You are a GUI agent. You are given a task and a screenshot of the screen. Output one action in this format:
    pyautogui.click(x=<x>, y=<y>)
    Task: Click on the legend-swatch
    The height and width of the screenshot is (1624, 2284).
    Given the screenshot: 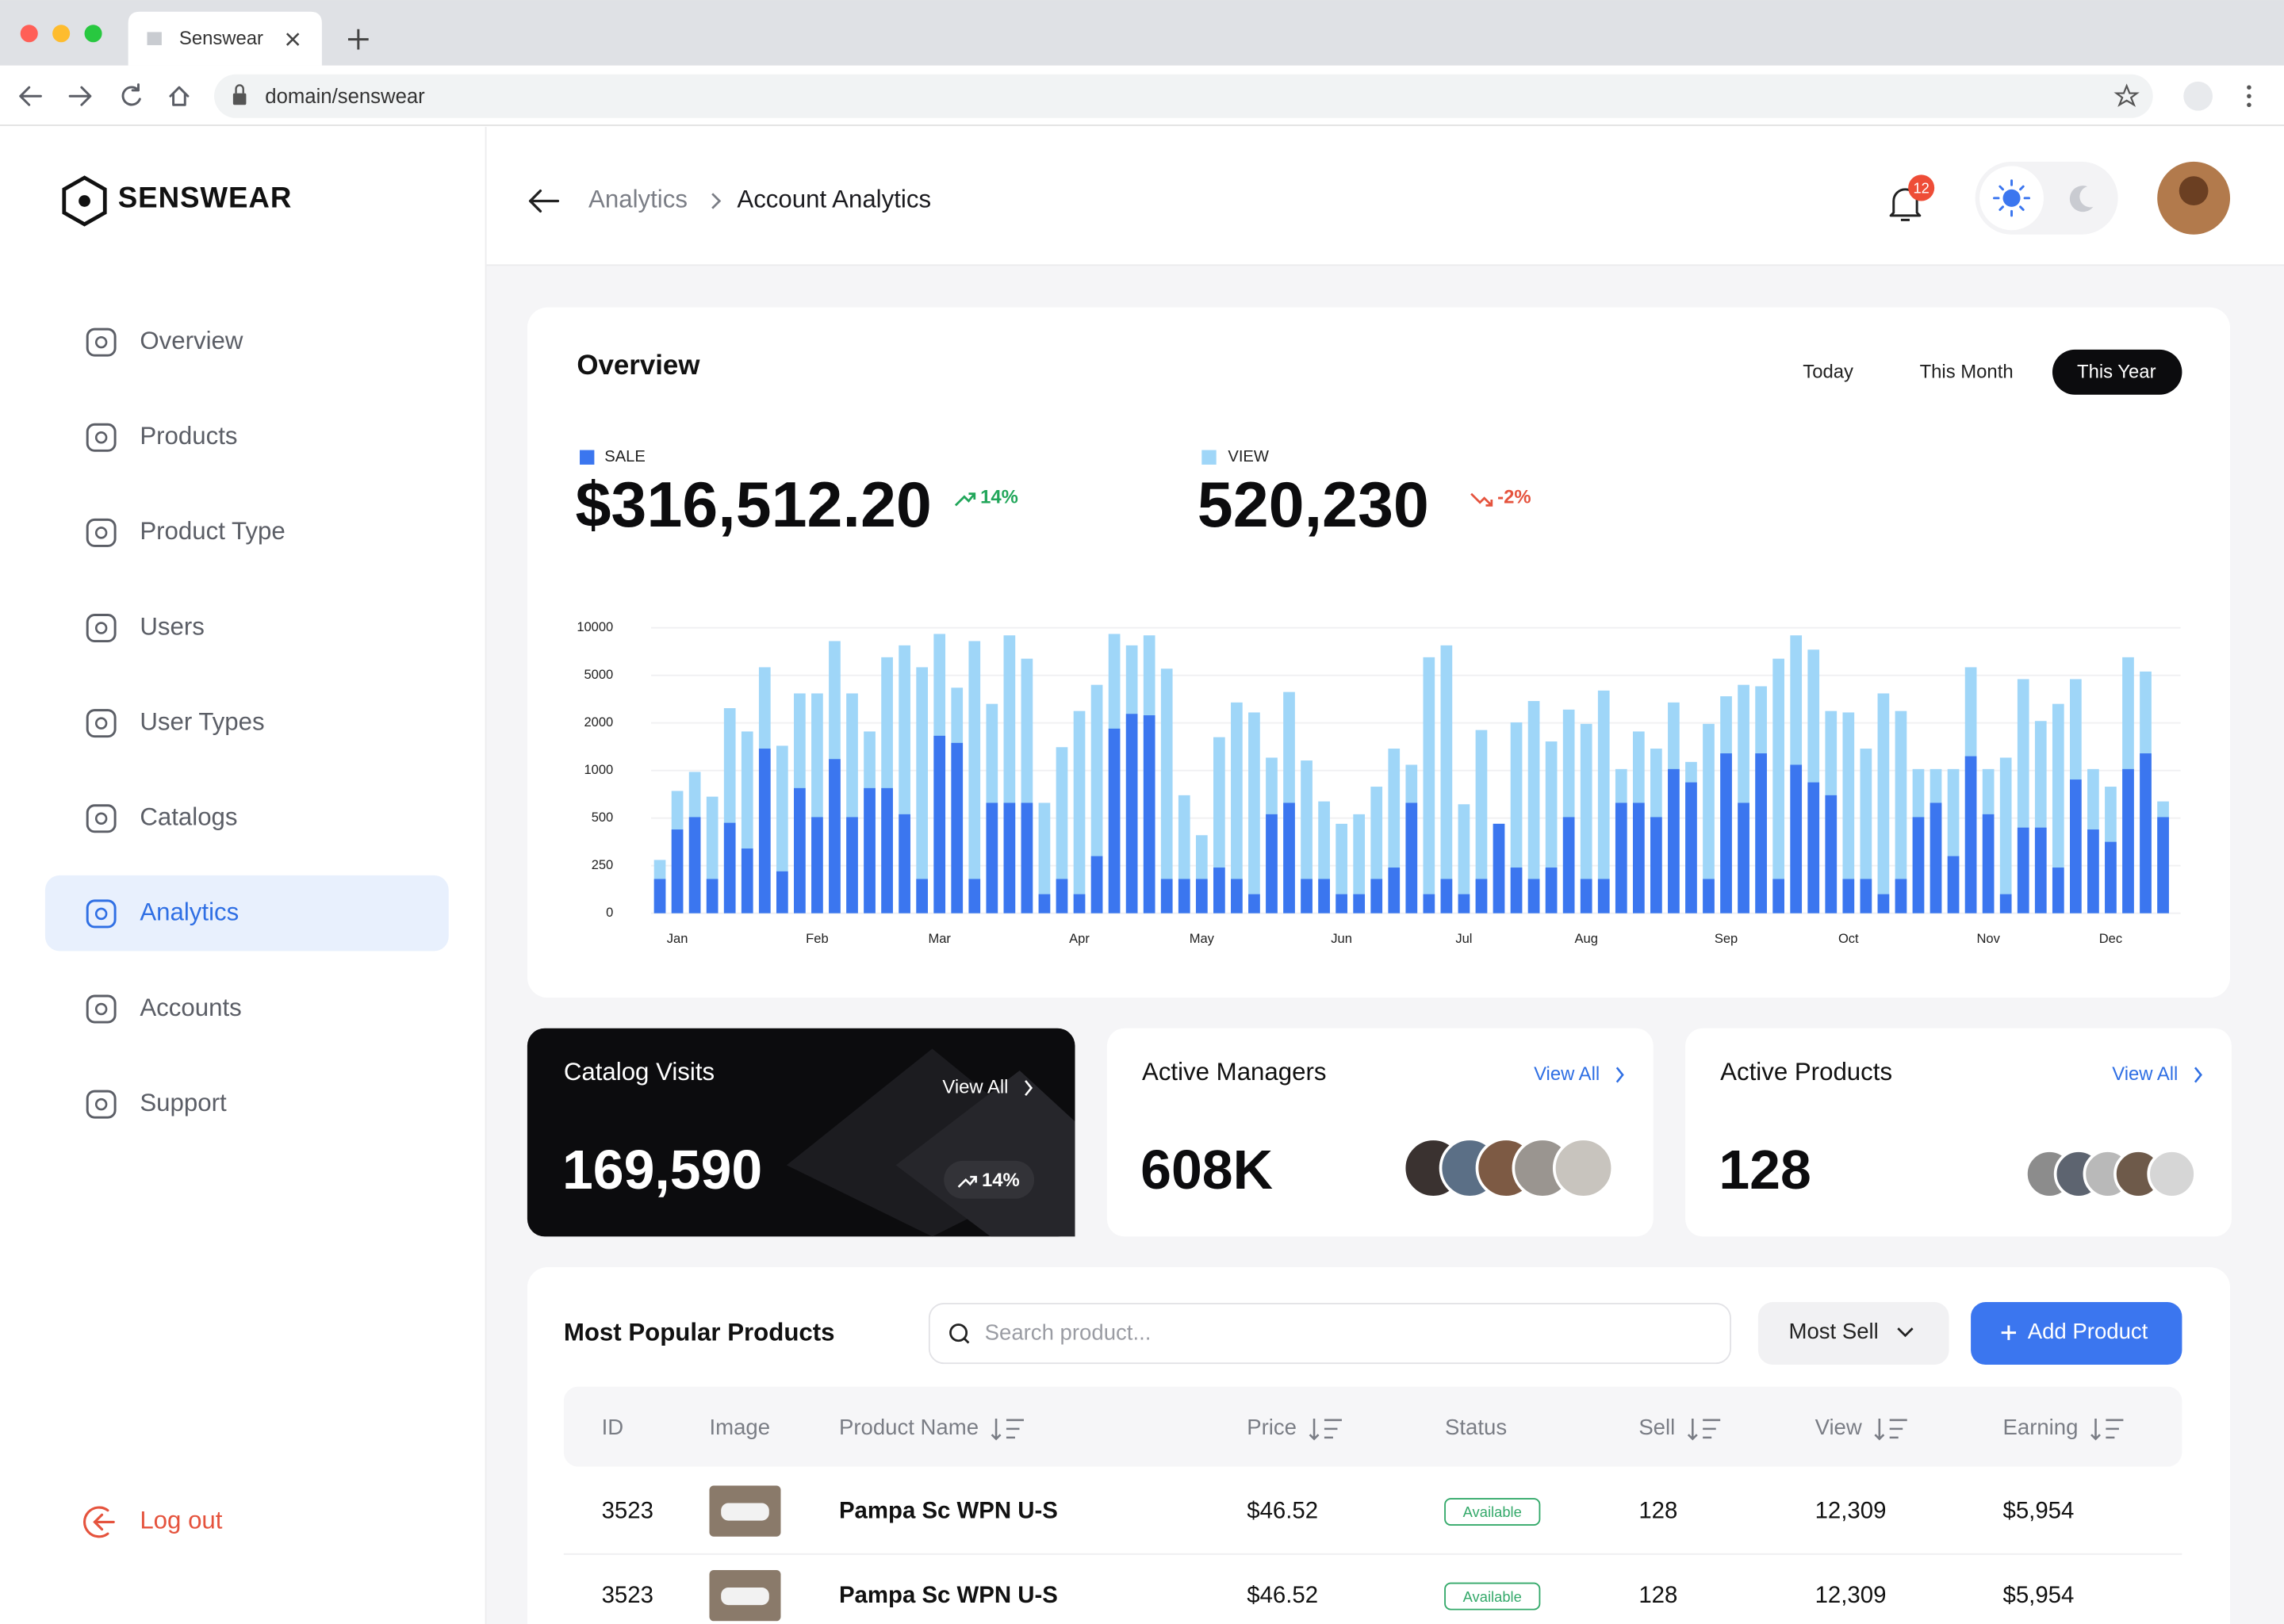 What is the action you would take?
    pyautogui.click(x=1209, y=457)
    